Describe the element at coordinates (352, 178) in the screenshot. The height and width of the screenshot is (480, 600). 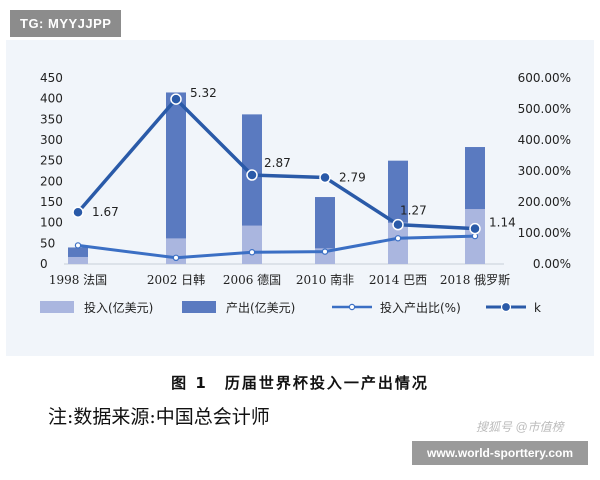
I see `k-data-label: 2.79` at that location.